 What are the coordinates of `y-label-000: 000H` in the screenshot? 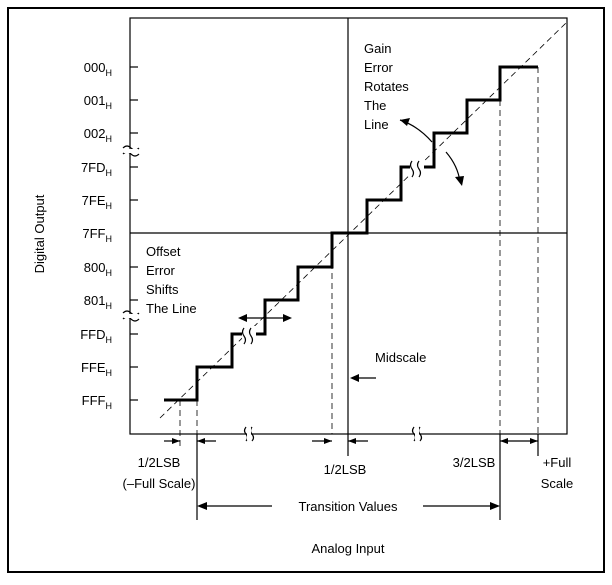 It's located at (98, 69).